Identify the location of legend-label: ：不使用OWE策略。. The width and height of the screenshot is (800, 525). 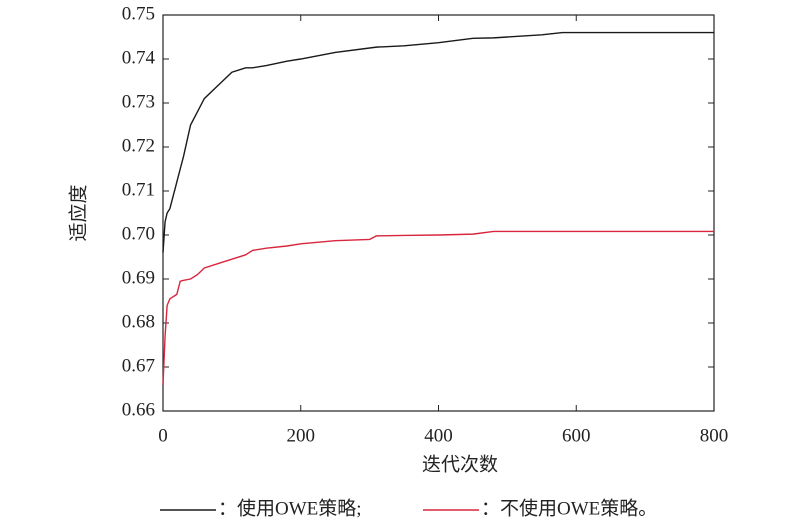
(569, 508).